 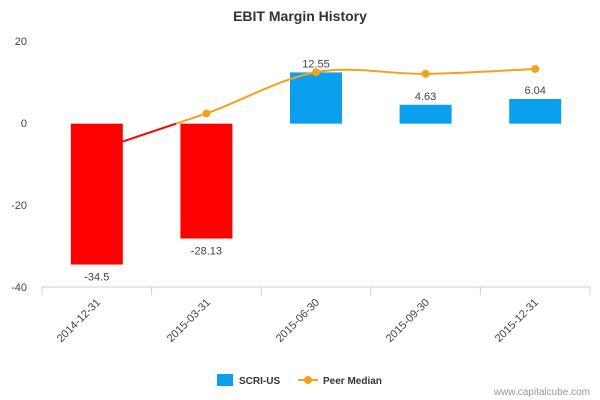 What do you see at coordinates (316, 291) in the screenshot?
I see `x-tick-marks` at bounding box center [316, 291].